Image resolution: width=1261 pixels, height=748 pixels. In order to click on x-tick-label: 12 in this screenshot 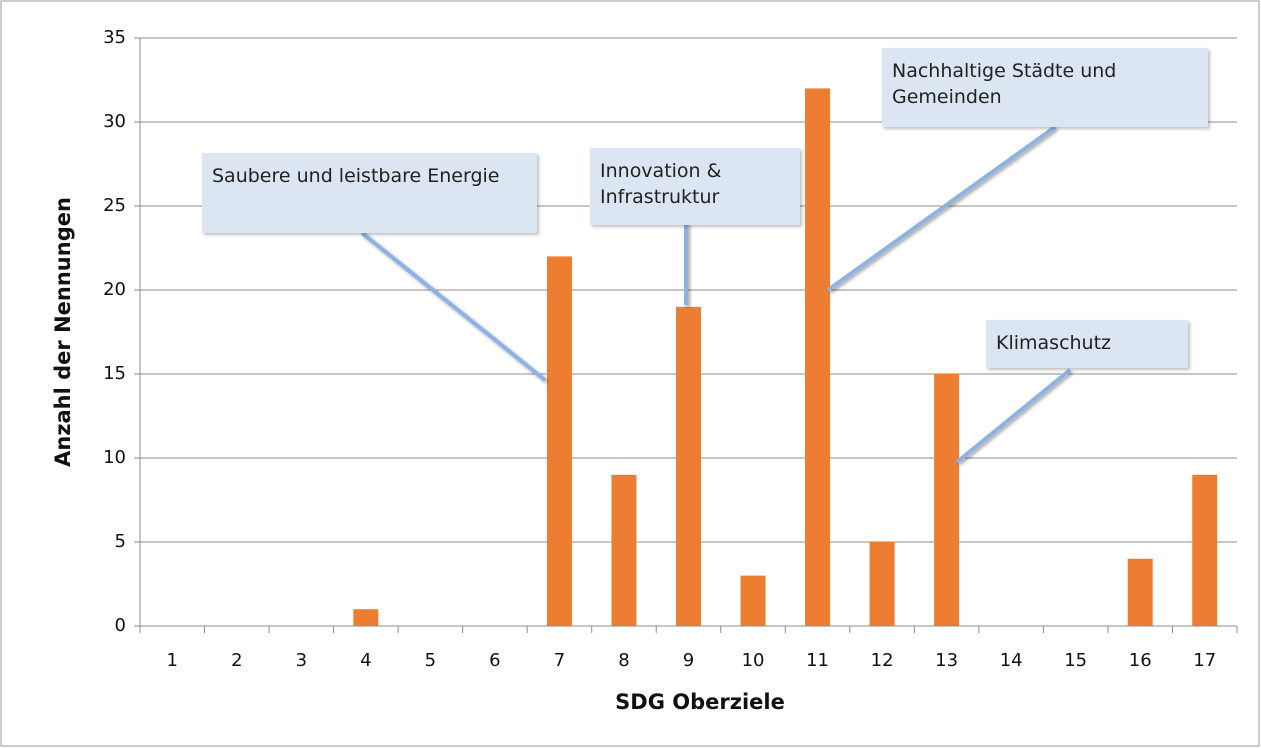, I will do `click(882, 660)`.